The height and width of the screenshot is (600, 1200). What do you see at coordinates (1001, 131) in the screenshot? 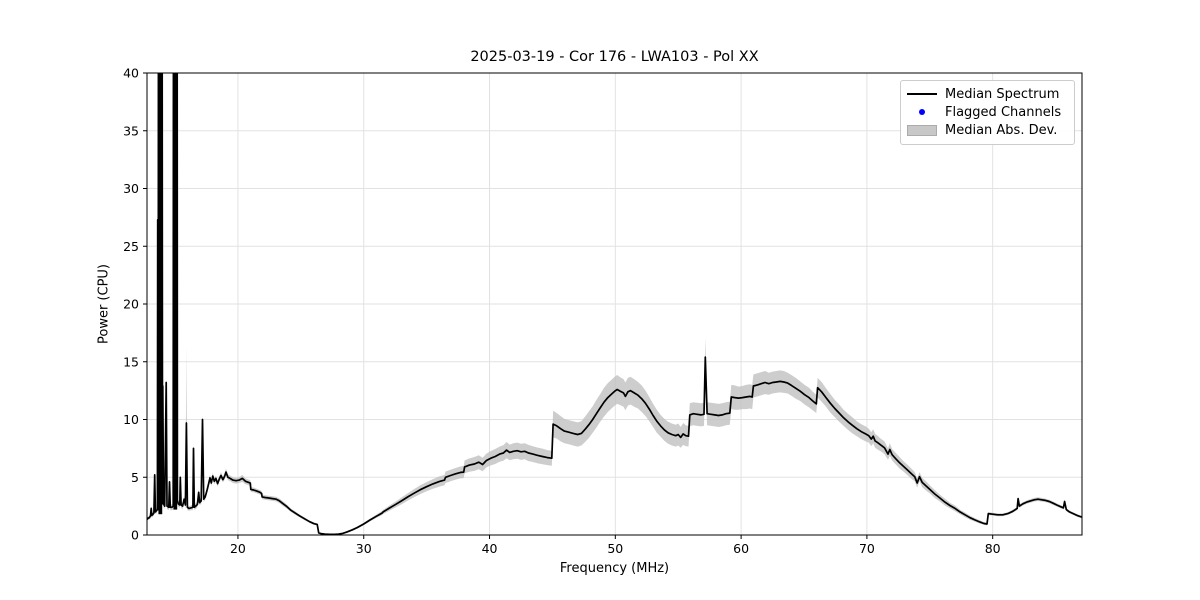
I see `legend-label: Median Abs. Dev.` at bounding box center [1001, 131].